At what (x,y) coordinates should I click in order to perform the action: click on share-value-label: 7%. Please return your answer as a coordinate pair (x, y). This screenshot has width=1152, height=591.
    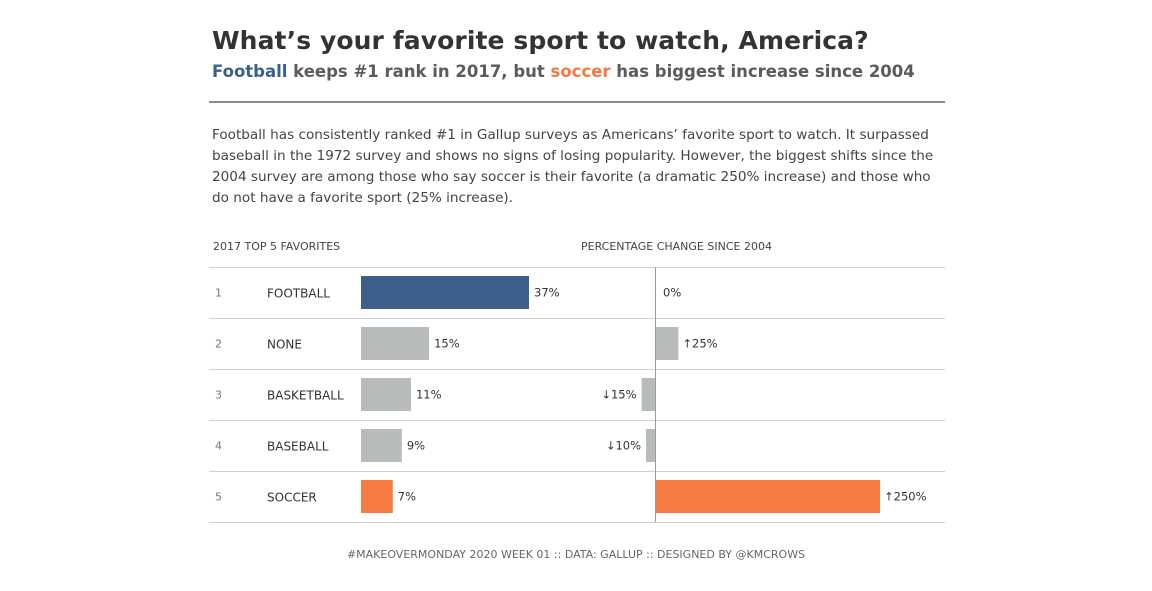
    Looking at the image, I should click on (407, 497).